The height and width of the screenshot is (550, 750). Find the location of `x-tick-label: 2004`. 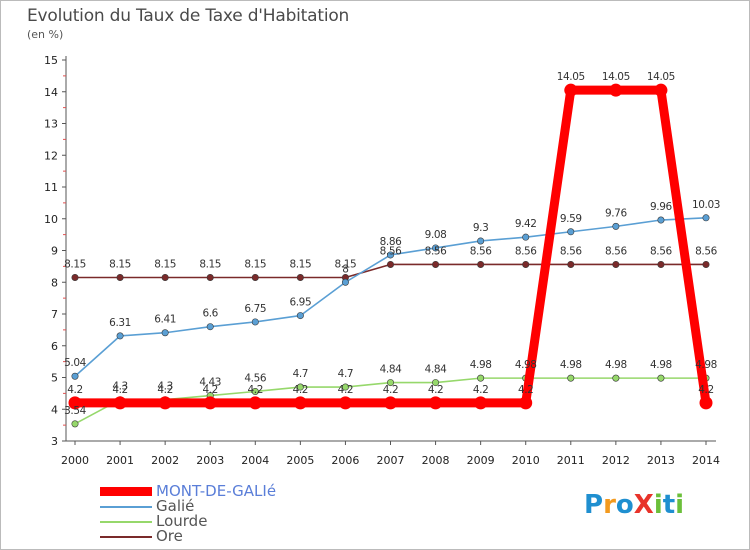

x-tick-label: 2004 is located at coordinates (255, 460).